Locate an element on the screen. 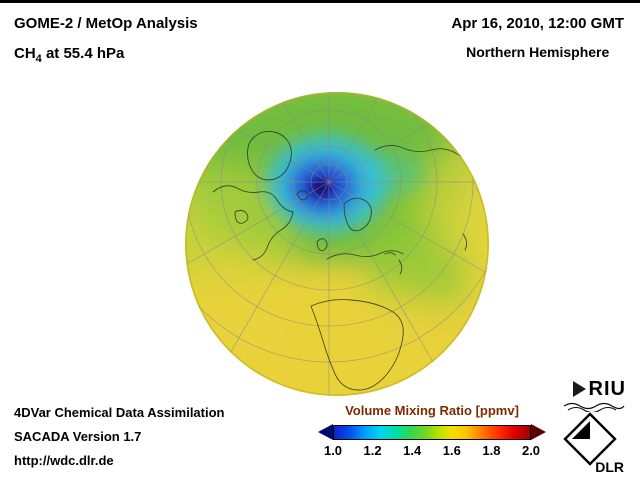  species-level-label: CH4 at 55.4 hPa is located at coordinates (106, 55).